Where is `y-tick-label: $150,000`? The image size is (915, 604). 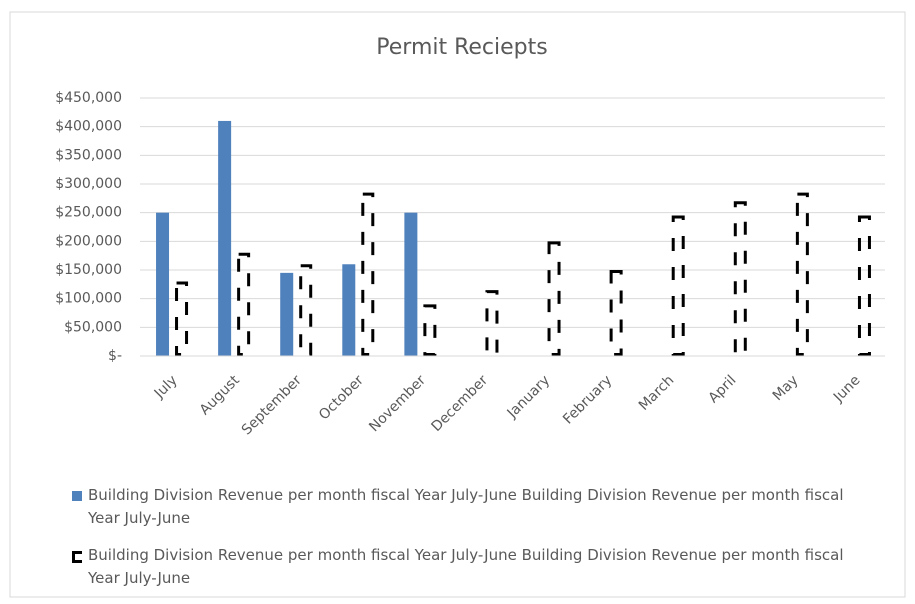 y-tick-label: $150,000 is located at coordinates (88, 270).